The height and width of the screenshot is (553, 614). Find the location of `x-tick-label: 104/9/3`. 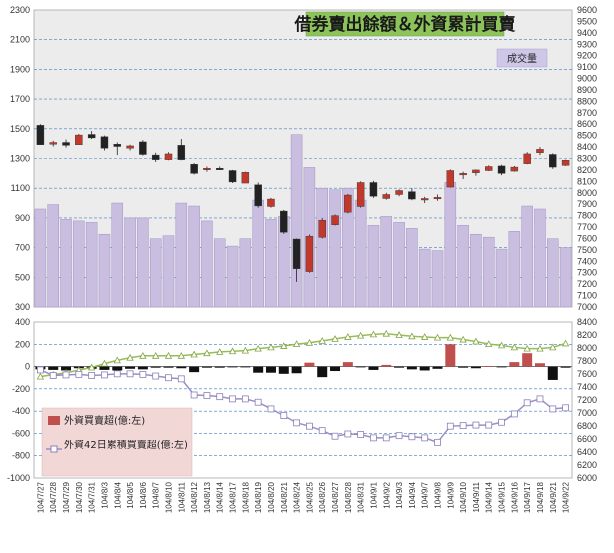

x-tick-label: 104/9/3 is located at coordinates (399, 494).